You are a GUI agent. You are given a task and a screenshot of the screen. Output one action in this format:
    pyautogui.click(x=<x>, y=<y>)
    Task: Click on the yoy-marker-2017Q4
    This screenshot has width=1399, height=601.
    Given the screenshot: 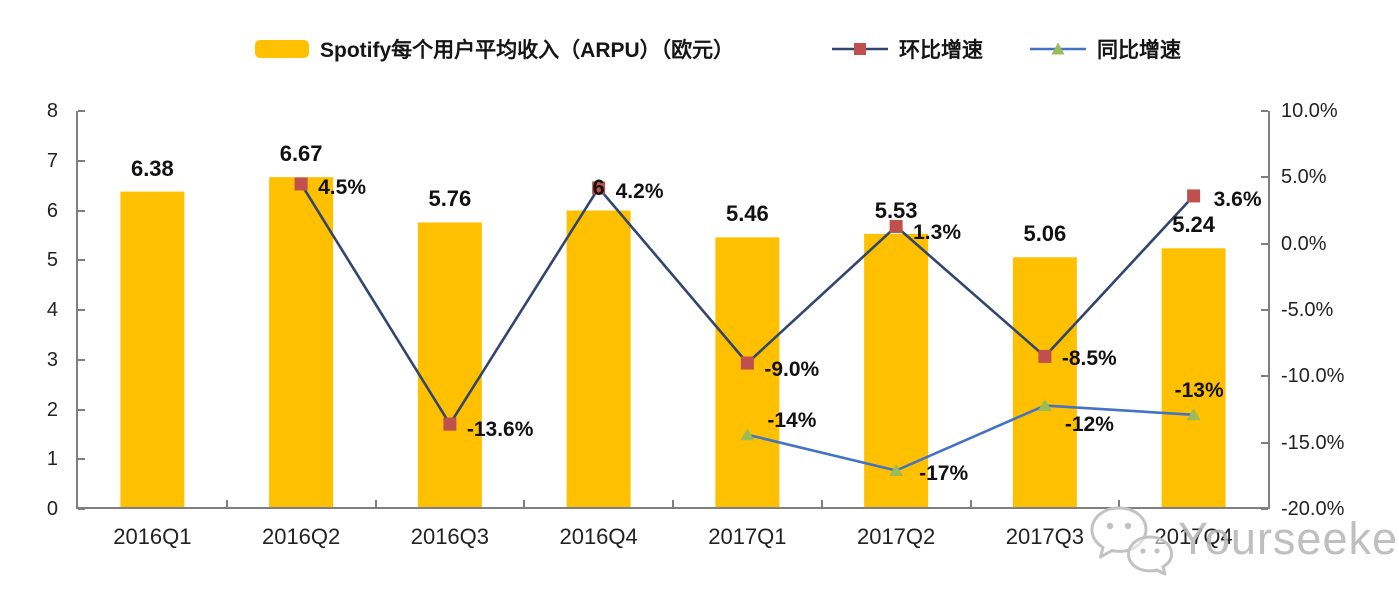 What is the action you would take?
    pyautogui.click(x=1193, y=414)
    